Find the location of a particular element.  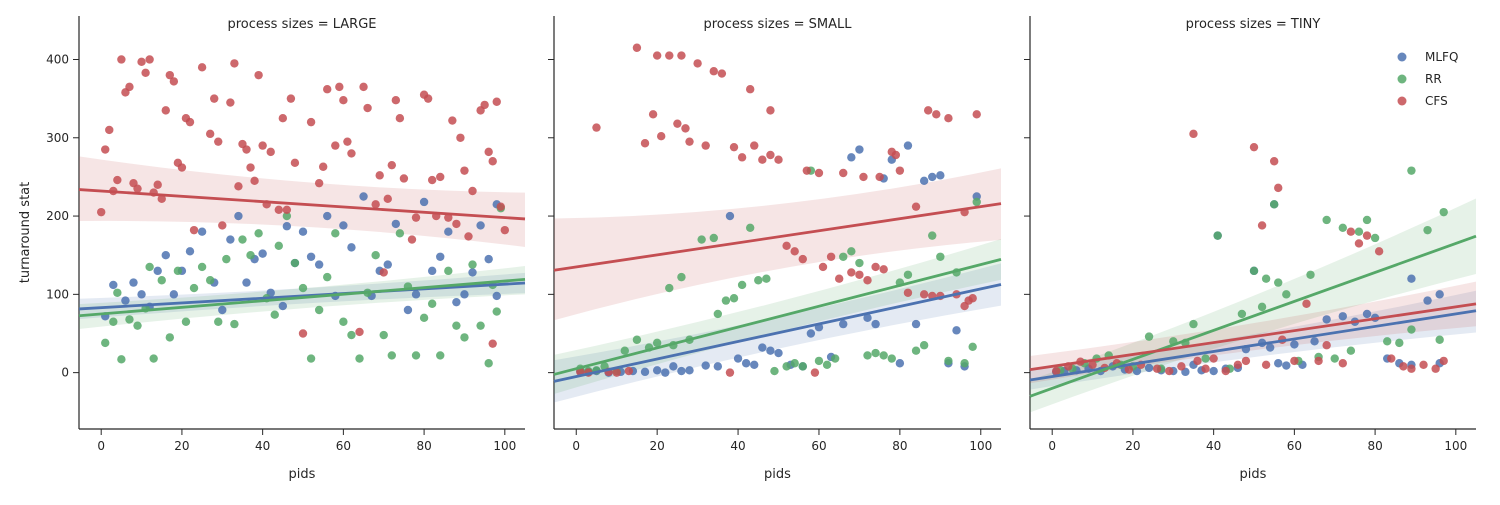

regression-line-mlfq is located at coordinates (302, 296).